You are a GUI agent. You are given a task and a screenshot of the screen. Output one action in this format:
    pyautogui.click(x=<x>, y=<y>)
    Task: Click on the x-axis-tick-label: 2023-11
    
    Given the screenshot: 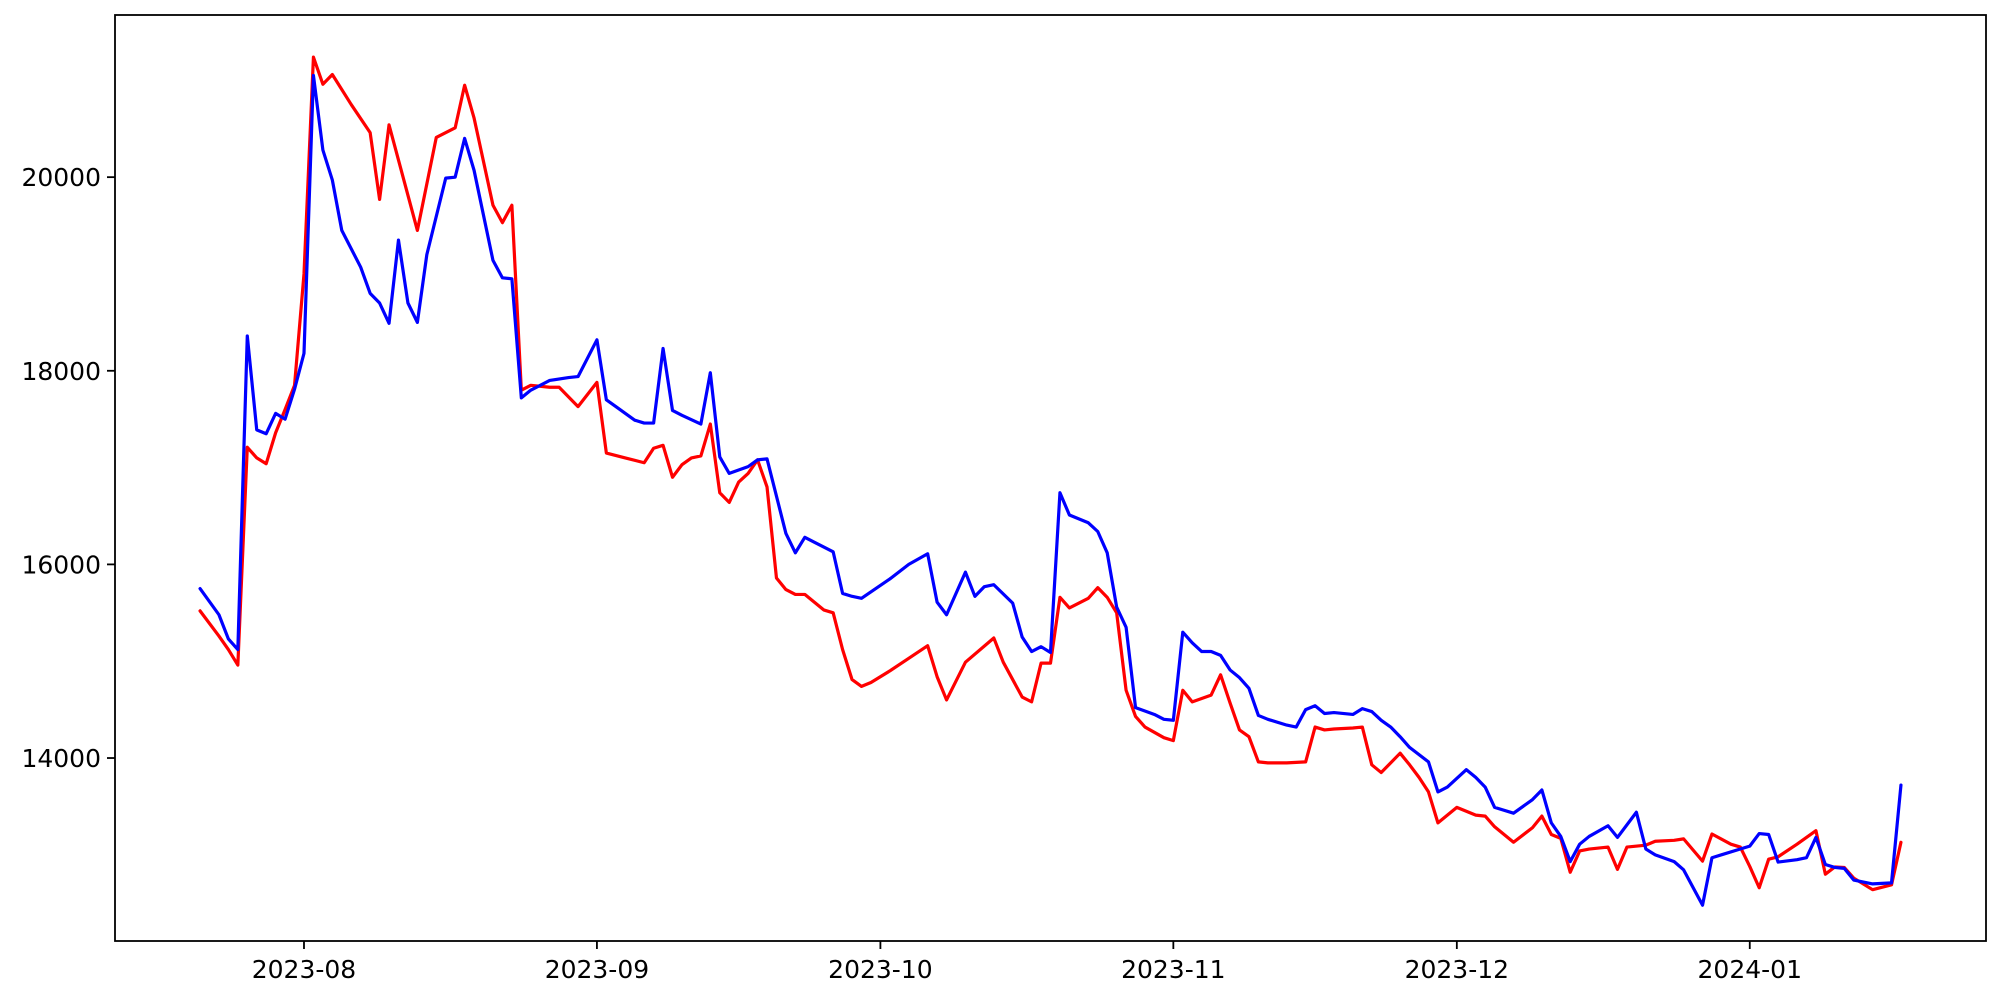 What is the action you would take?
    pyautogui.click(x=1173, y=969)
    